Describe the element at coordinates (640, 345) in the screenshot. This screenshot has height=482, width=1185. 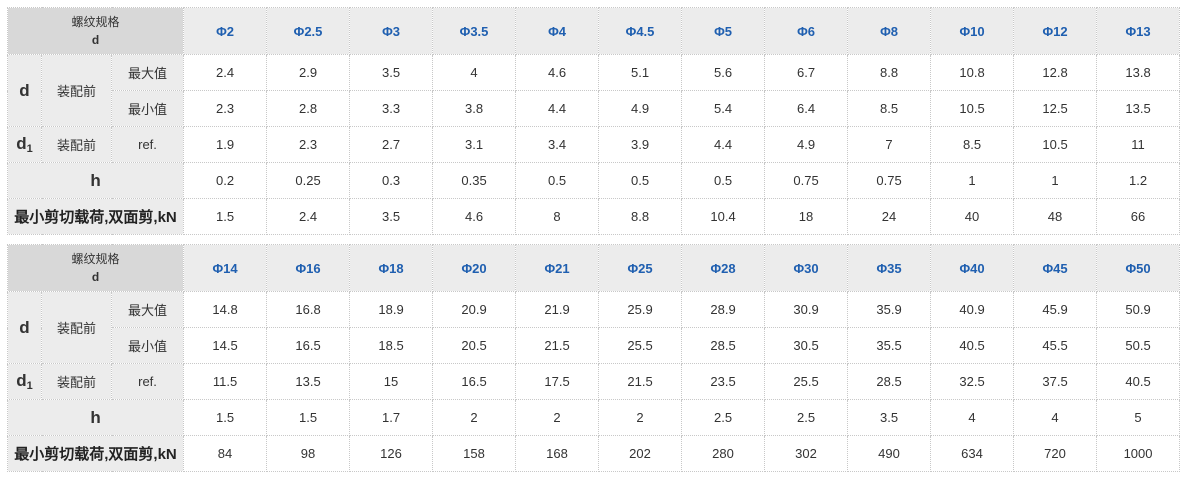
I see `d-min-cell: 25.5` at that location.